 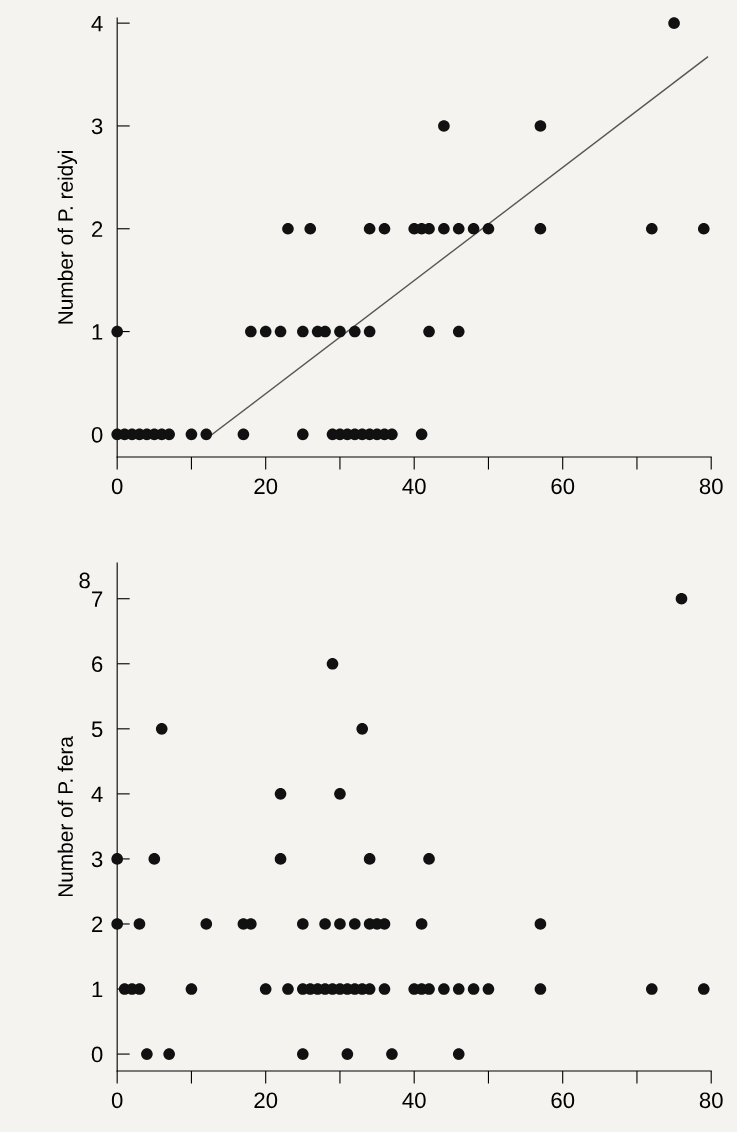 I want to click on y-axis-title: Number of P. fera, so click(x=65, y=816).